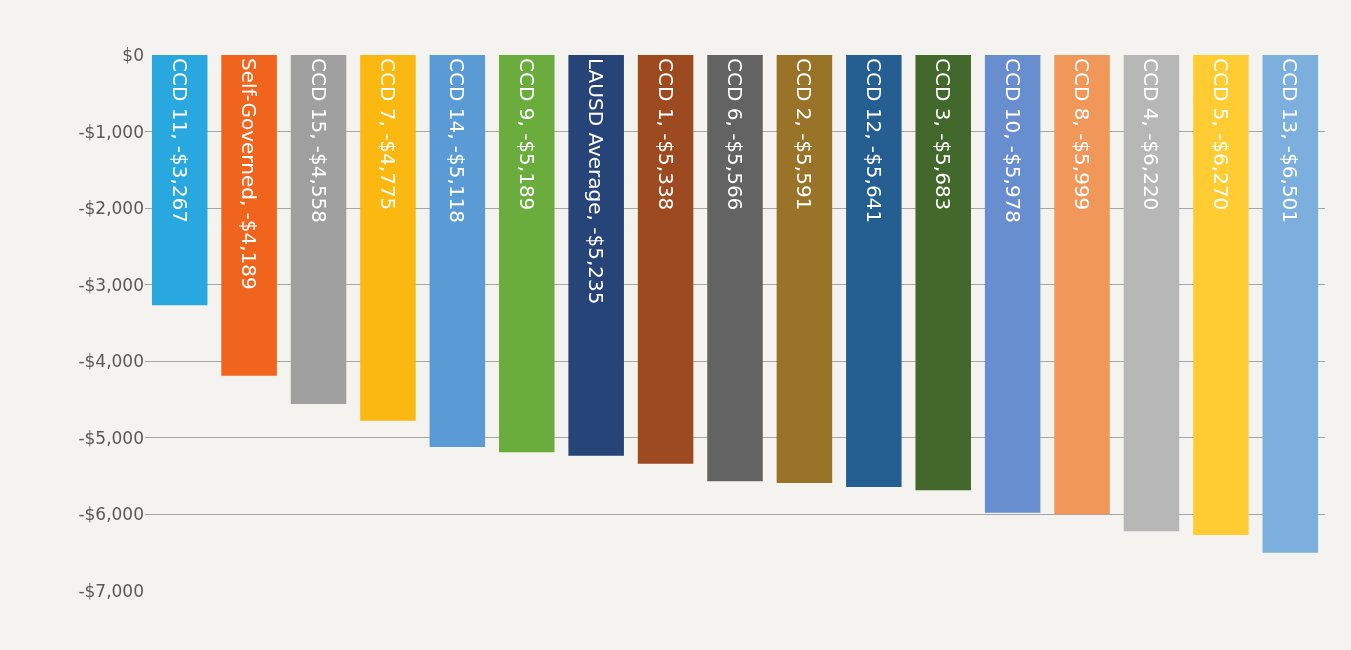 Image resolution: width=1351 pixels, height=650 pixels. Describe the element at coordinates (526, 134) in the screenshot. I see `data-label: CCD 9, -$5,189` at that location.